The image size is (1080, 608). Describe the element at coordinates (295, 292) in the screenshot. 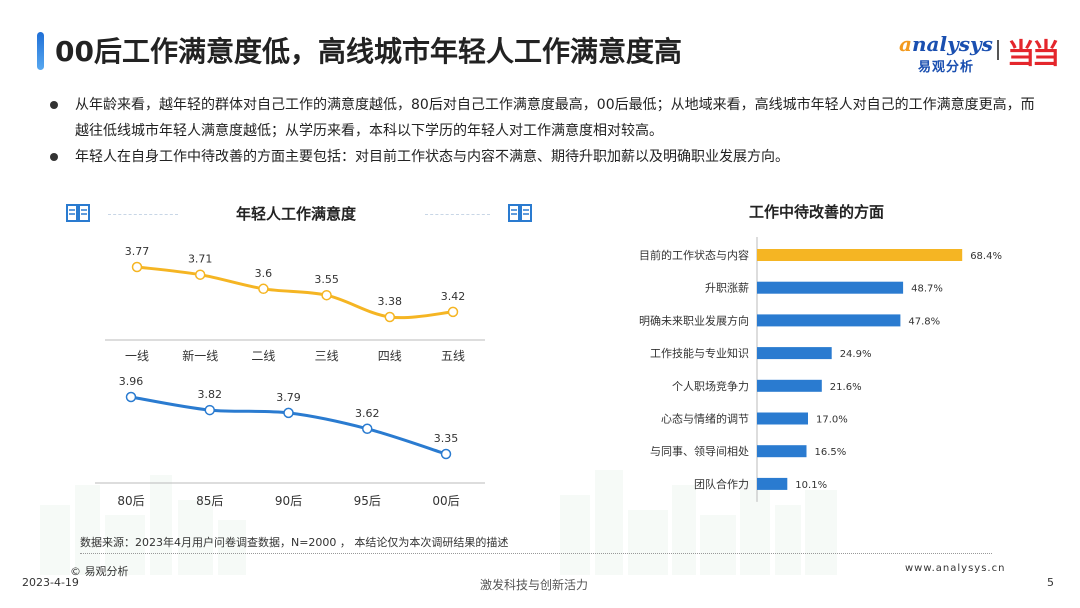

I see `city-series-line` at that location.